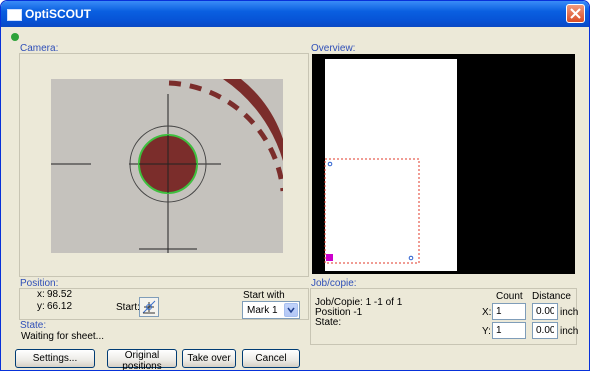 The width and height of the screenshot is (590, 371). What do you see at coordinates (545, 330) in the screenshot?
I see `y-distance-input` at bounding box center [545, 330].